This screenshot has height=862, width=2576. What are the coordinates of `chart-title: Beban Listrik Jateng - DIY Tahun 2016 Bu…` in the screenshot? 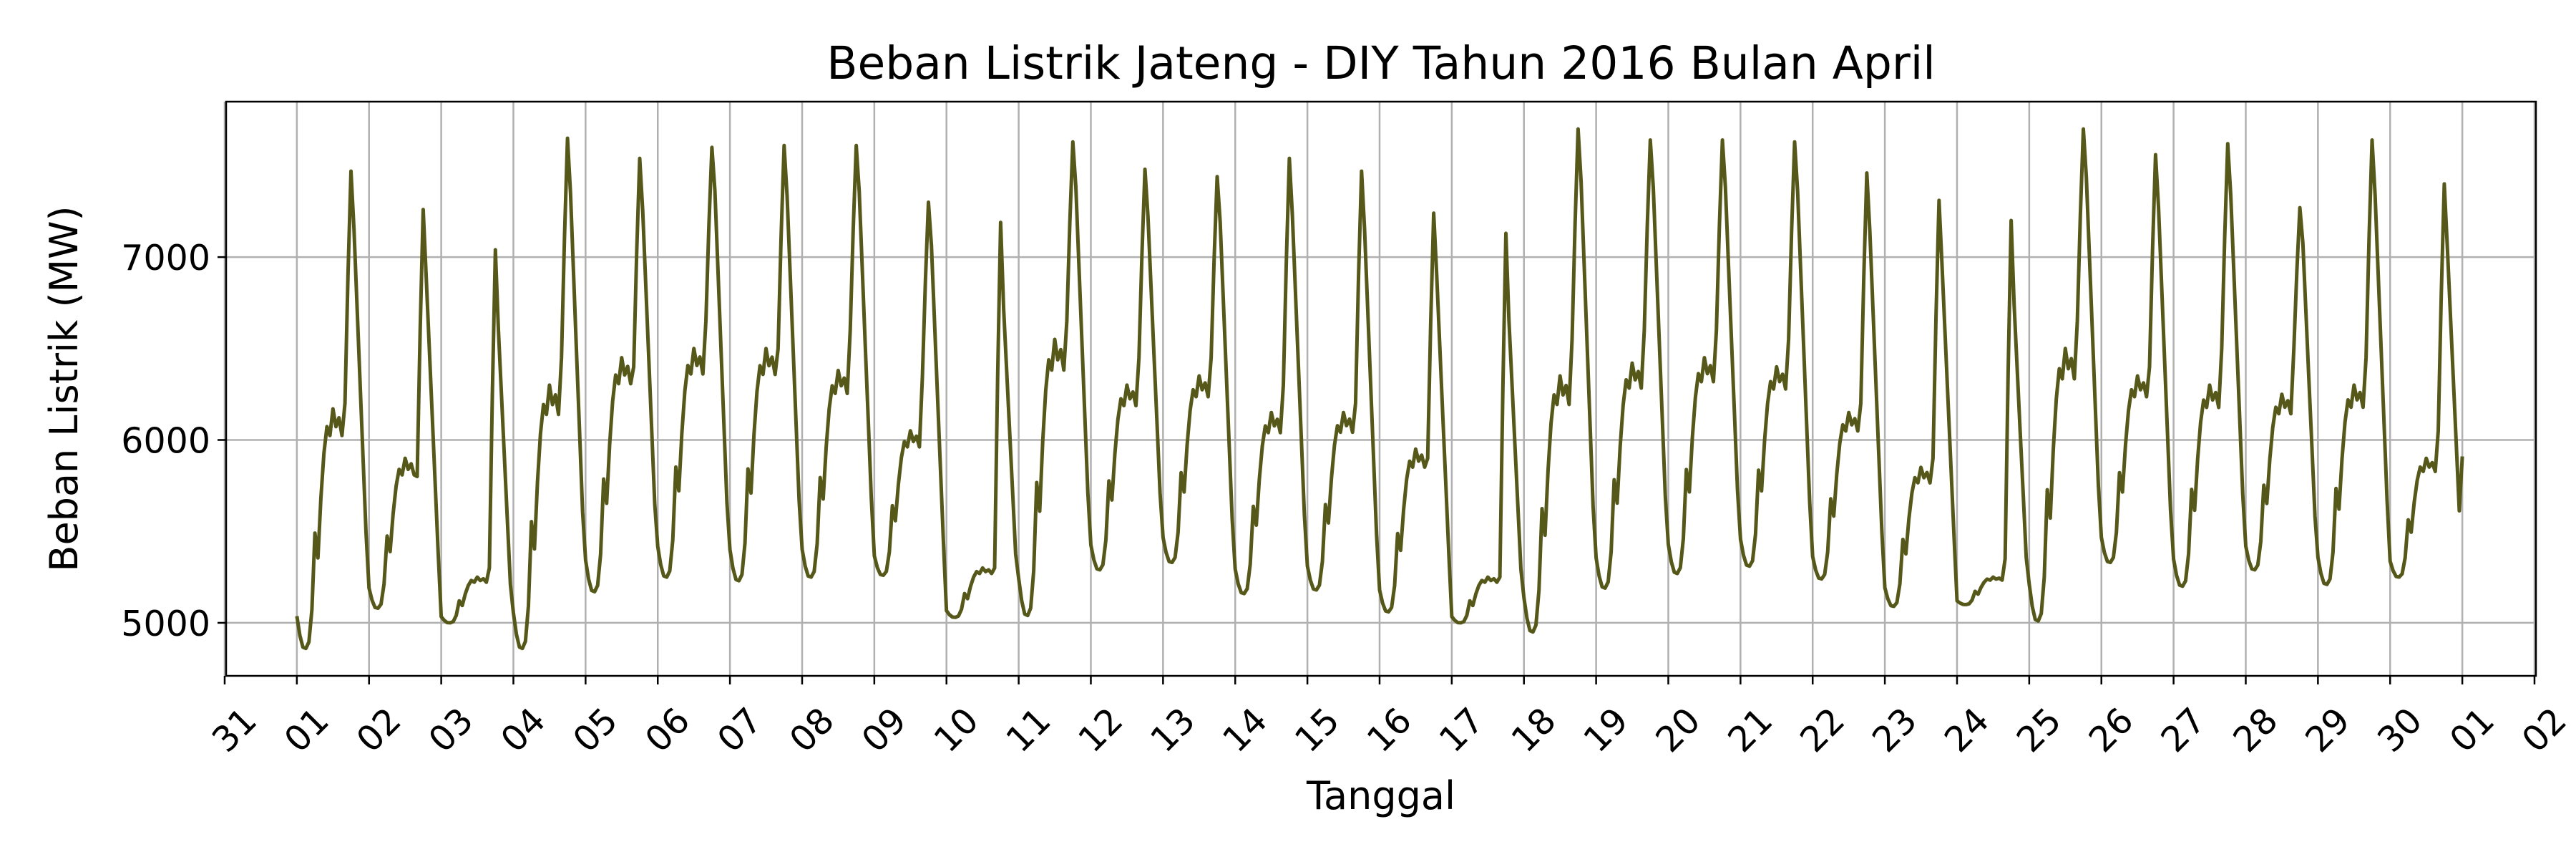 It's located at (1381, 63).